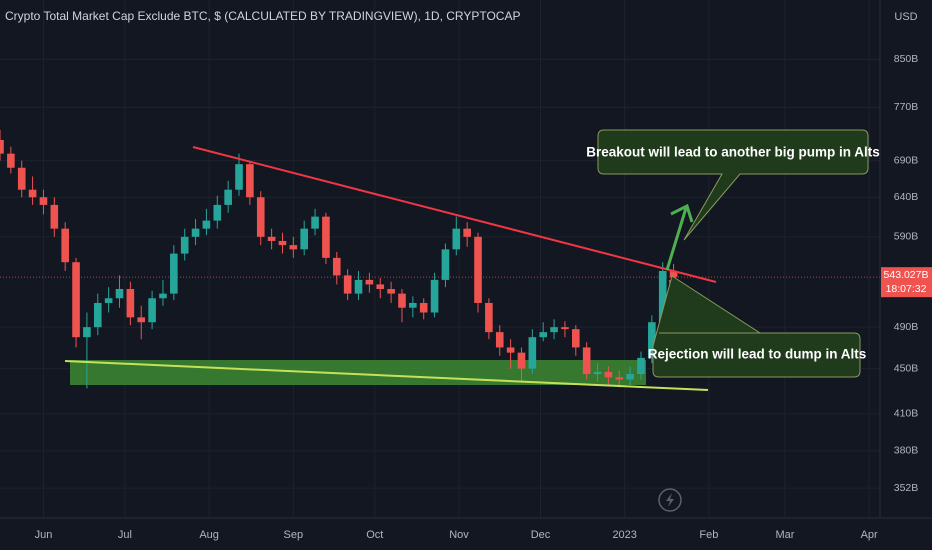 This screenshot has width=932, height=550. I want to click on y-tick-label: 850B, so click(906, 59).